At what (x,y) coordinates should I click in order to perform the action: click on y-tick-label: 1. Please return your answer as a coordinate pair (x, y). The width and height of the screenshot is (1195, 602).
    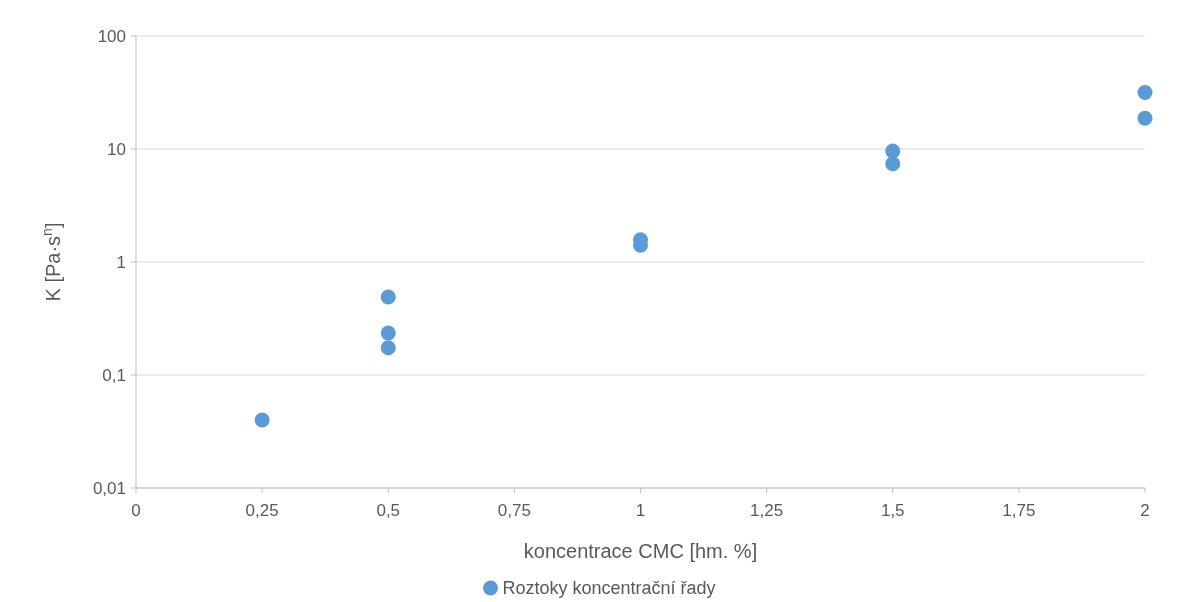
    Looking at the image, I should click on (121, 262).